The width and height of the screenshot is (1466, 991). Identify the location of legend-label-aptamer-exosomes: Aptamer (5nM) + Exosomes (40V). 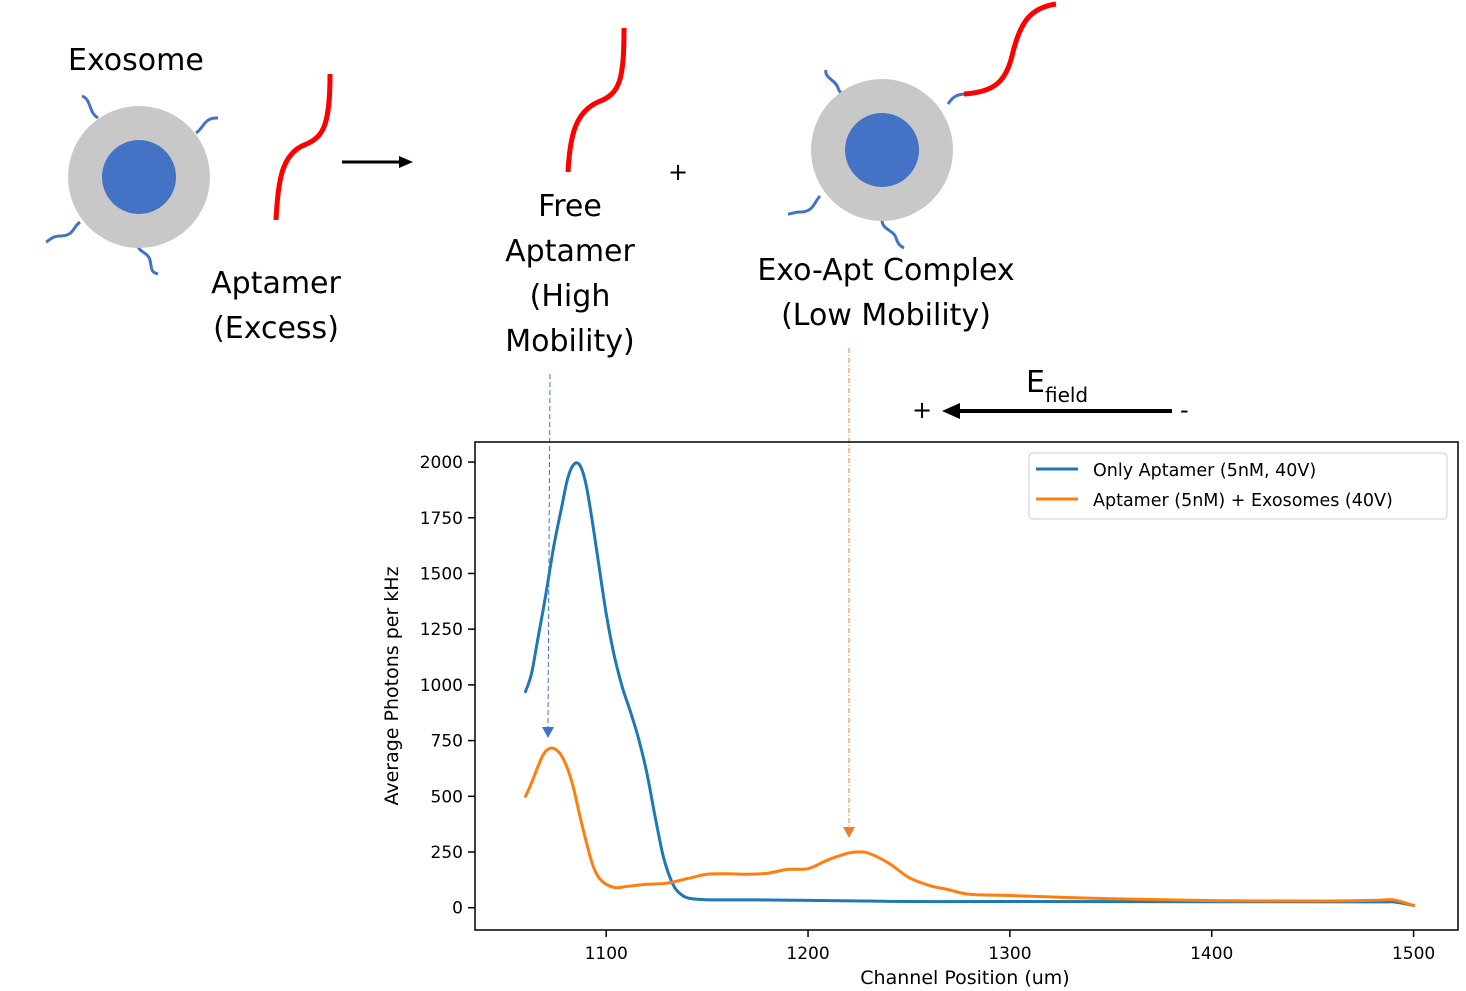
(1243, 501).